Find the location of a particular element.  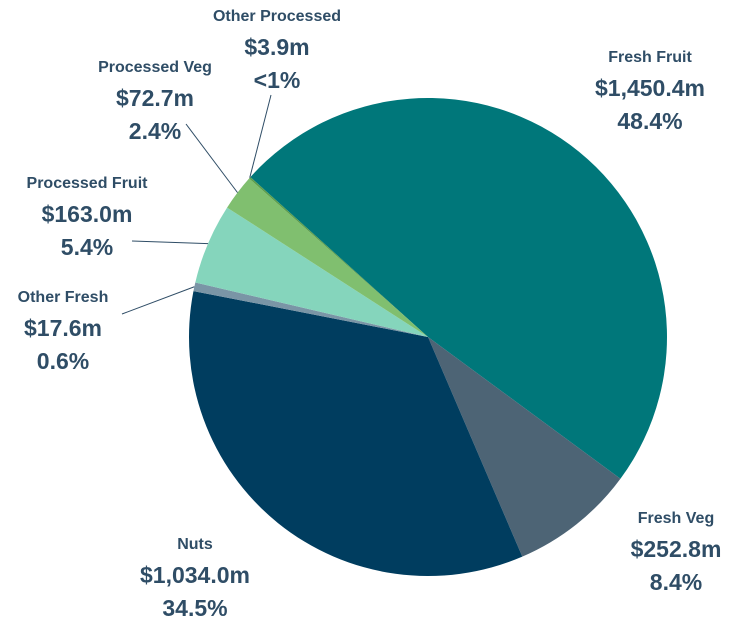

slice-value: $1,034.0m is located at coordinates (195, 575).